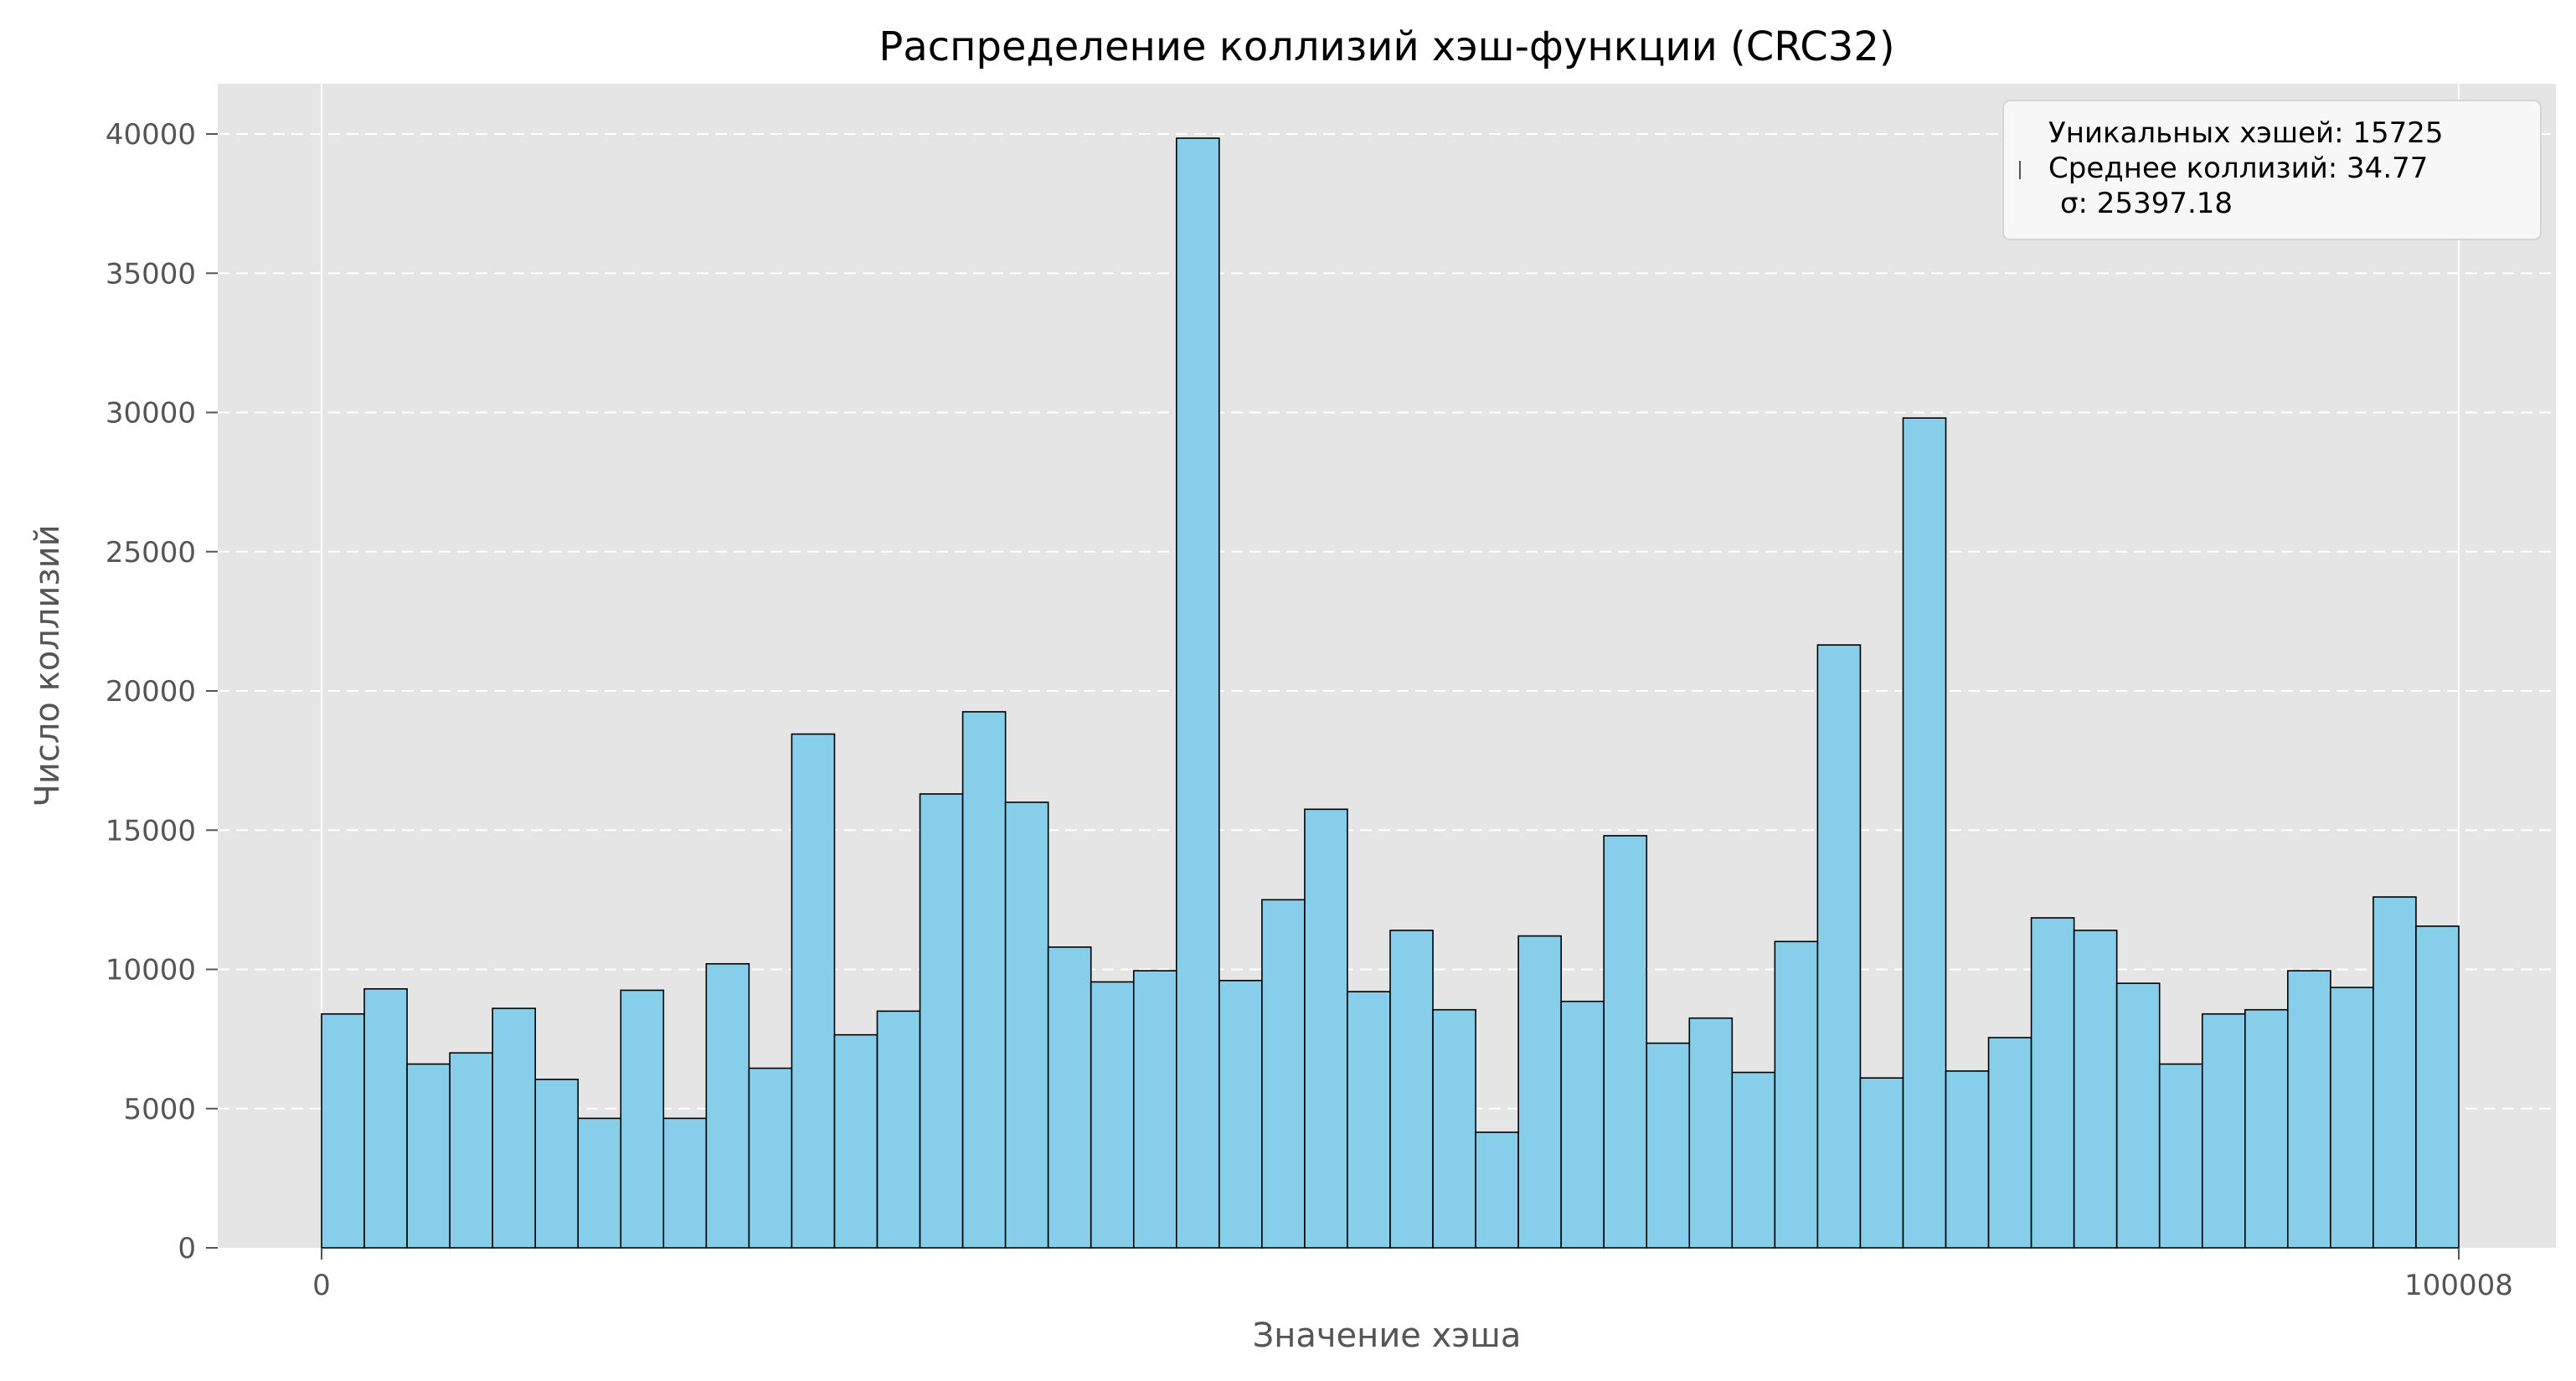  Describe the element at coordinates (151, 692) in the screenshot. I see `y-tick-label: 20000` at that location.